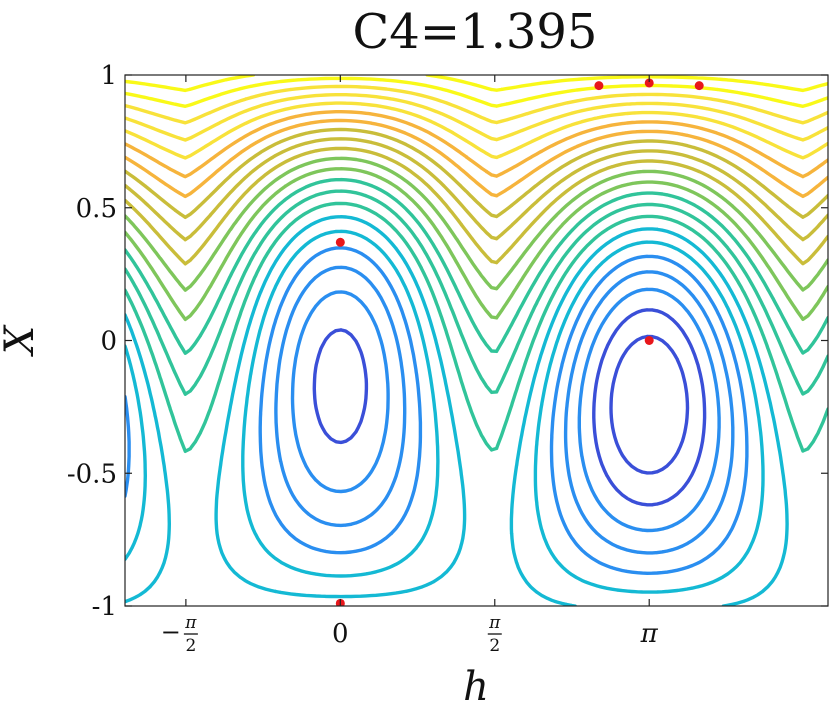 The width and height of the screenshot is (830, 704). What do you see at coordinates (649, 634) in the screenshot?
I see `x-tick-label: π` at bounding box center [649, 634].